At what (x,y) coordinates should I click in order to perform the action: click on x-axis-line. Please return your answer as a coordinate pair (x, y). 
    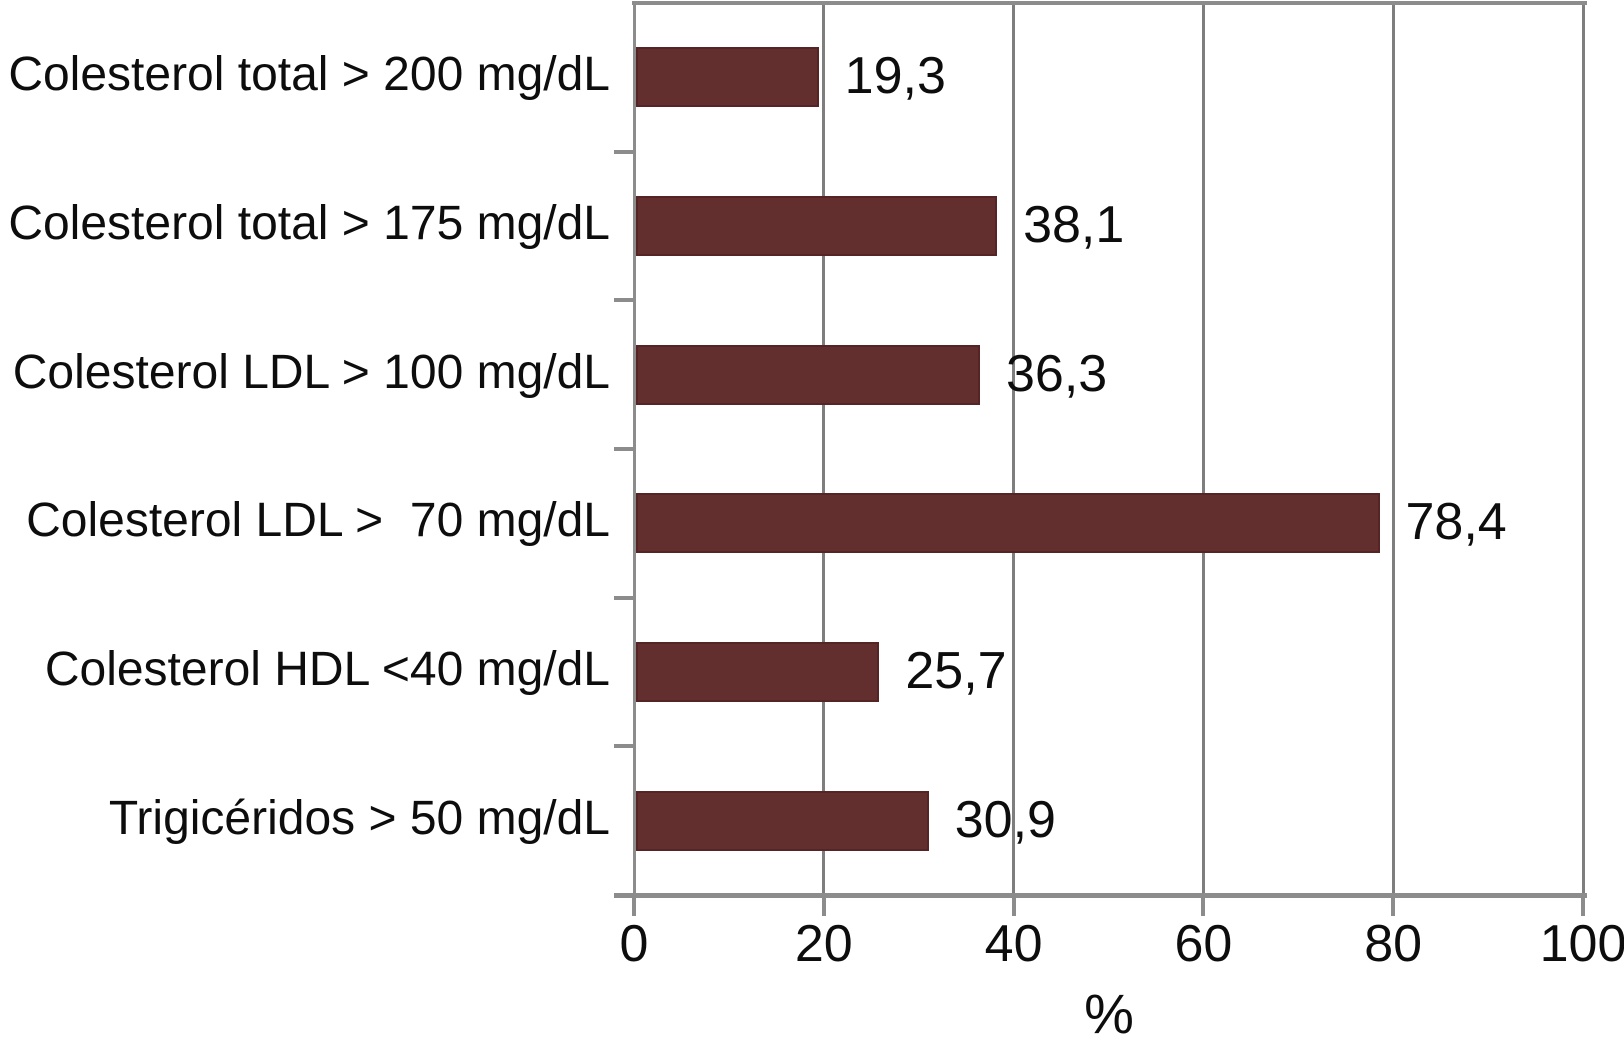
    Looking at the image, I should click on (1100, 895).